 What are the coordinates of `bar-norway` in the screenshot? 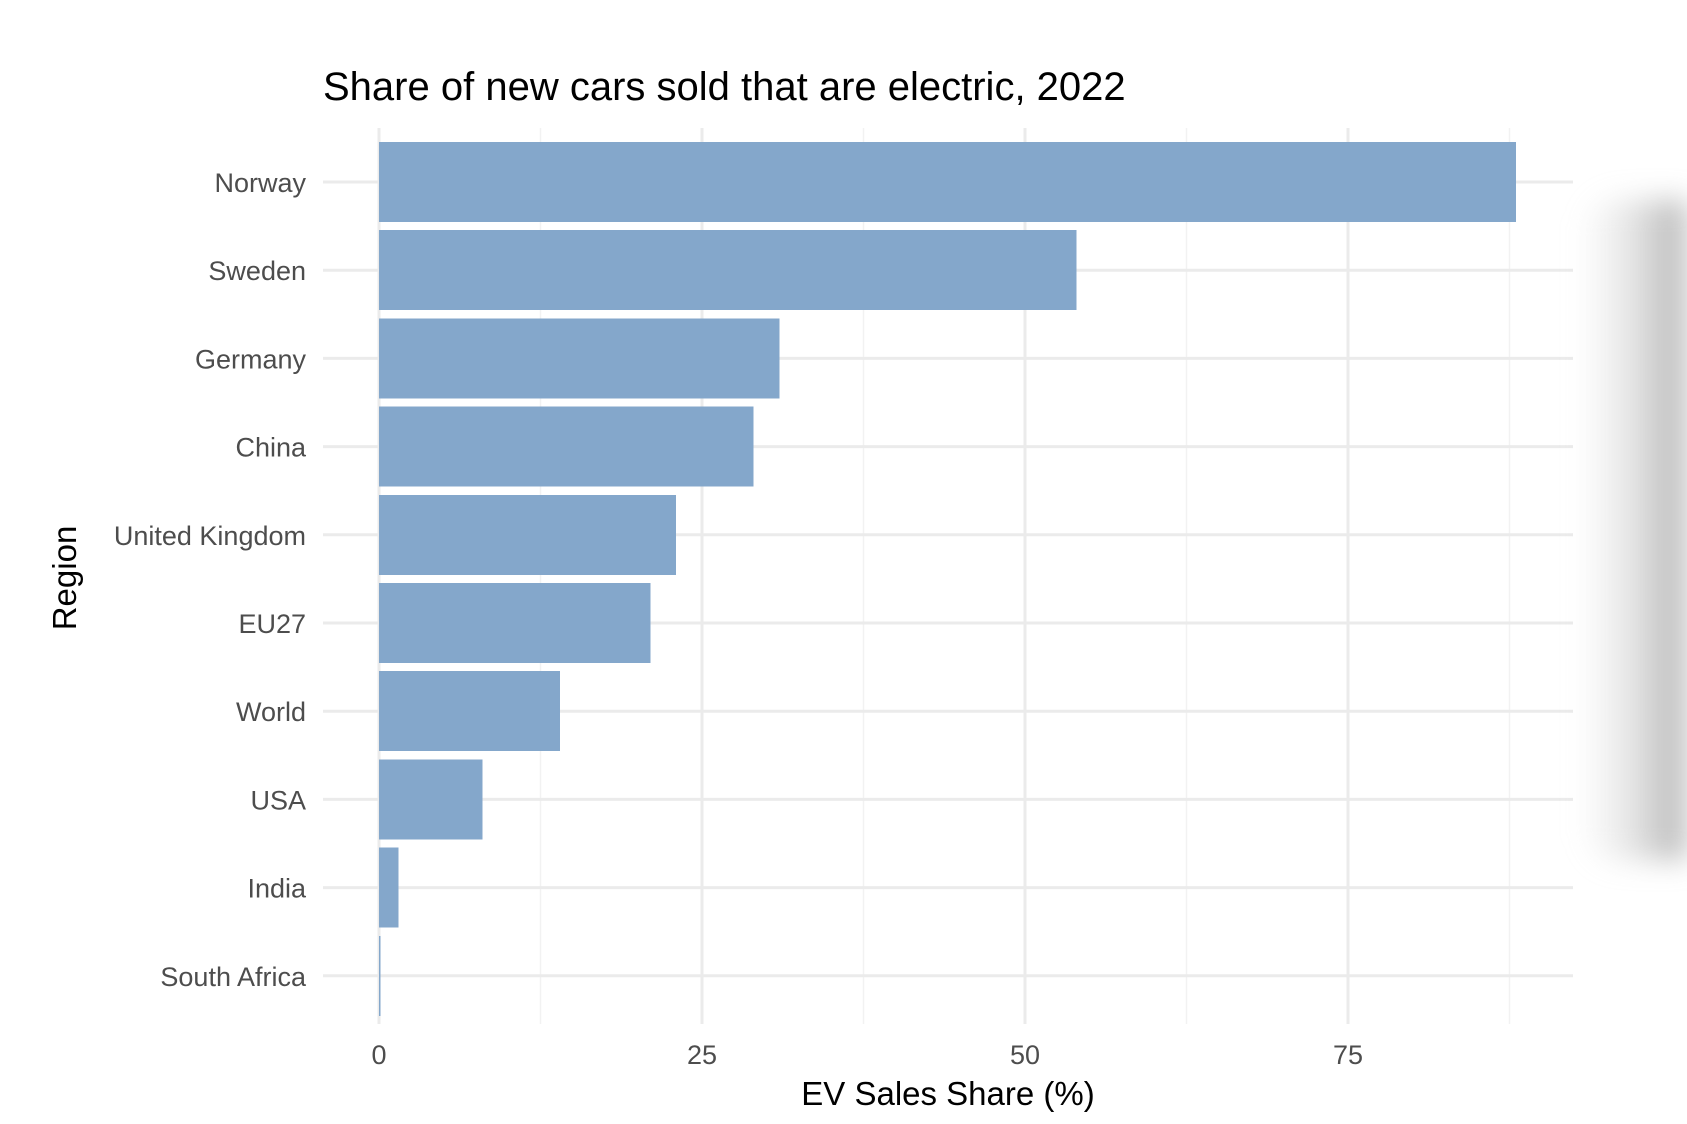 It's located at (947, 182).